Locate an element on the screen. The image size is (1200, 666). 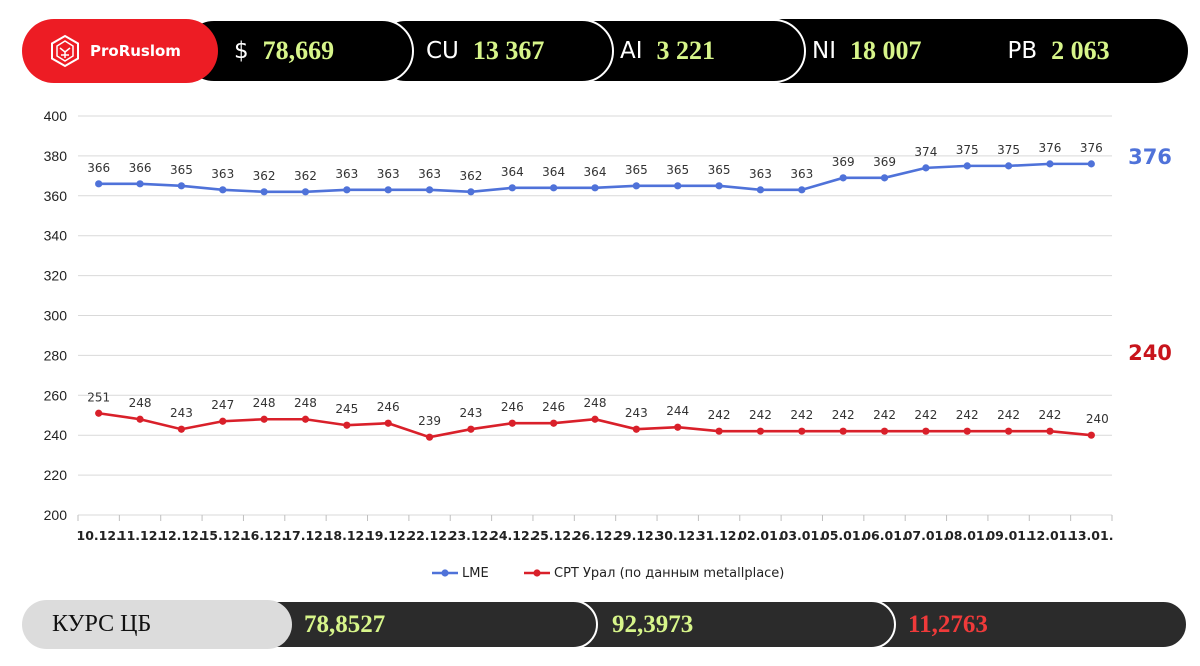
y-tick-label: 220 is located at coordinates (56, 475).